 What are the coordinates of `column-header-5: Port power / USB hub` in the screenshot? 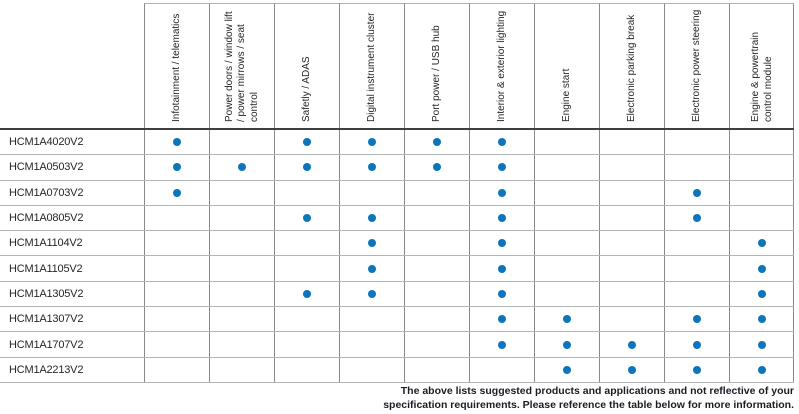 It's located at (436, 65).